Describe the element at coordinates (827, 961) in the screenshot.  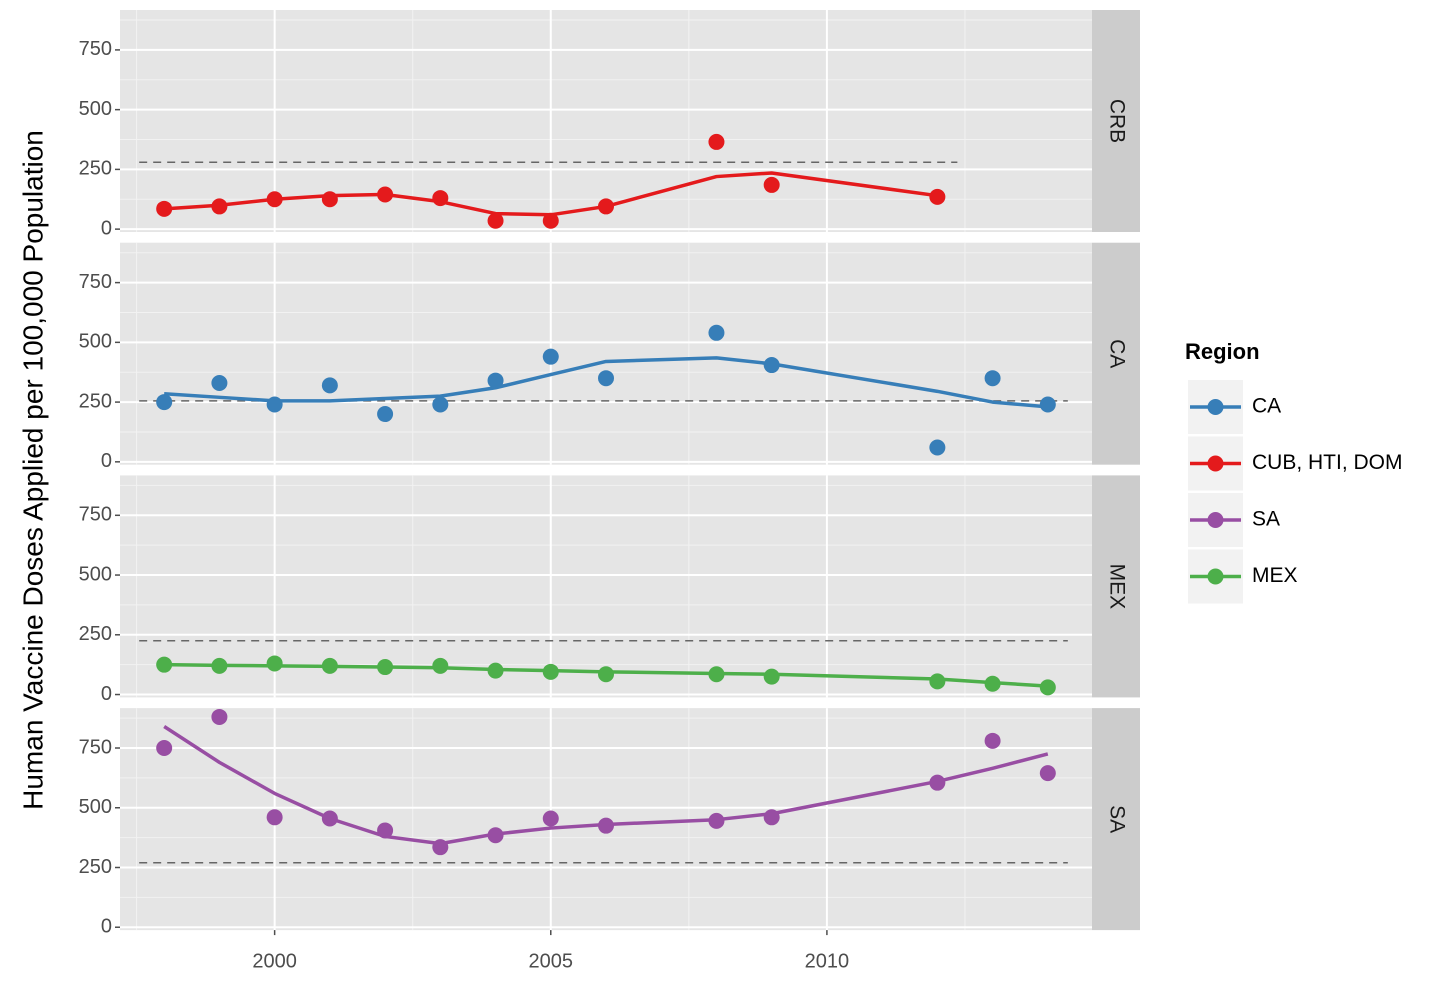
I see `x-tick-label: 2010` at that location.